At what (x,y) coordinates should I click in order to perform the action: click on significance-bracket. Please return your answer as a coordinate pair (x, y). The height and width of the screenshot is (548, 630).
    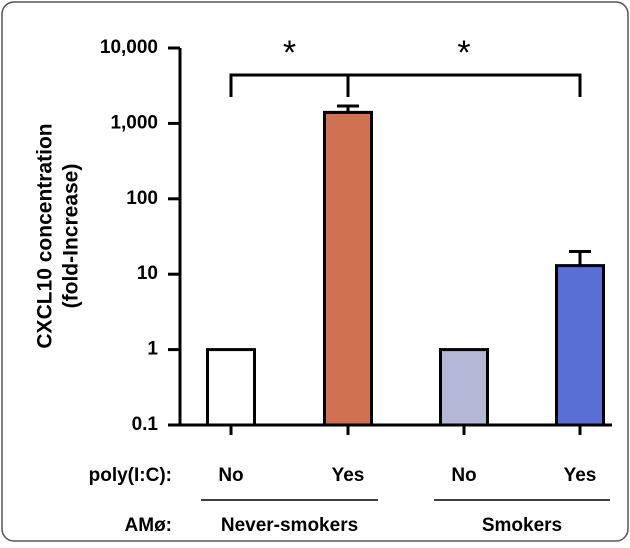
    Looking at the image, I should click on (464, 85).